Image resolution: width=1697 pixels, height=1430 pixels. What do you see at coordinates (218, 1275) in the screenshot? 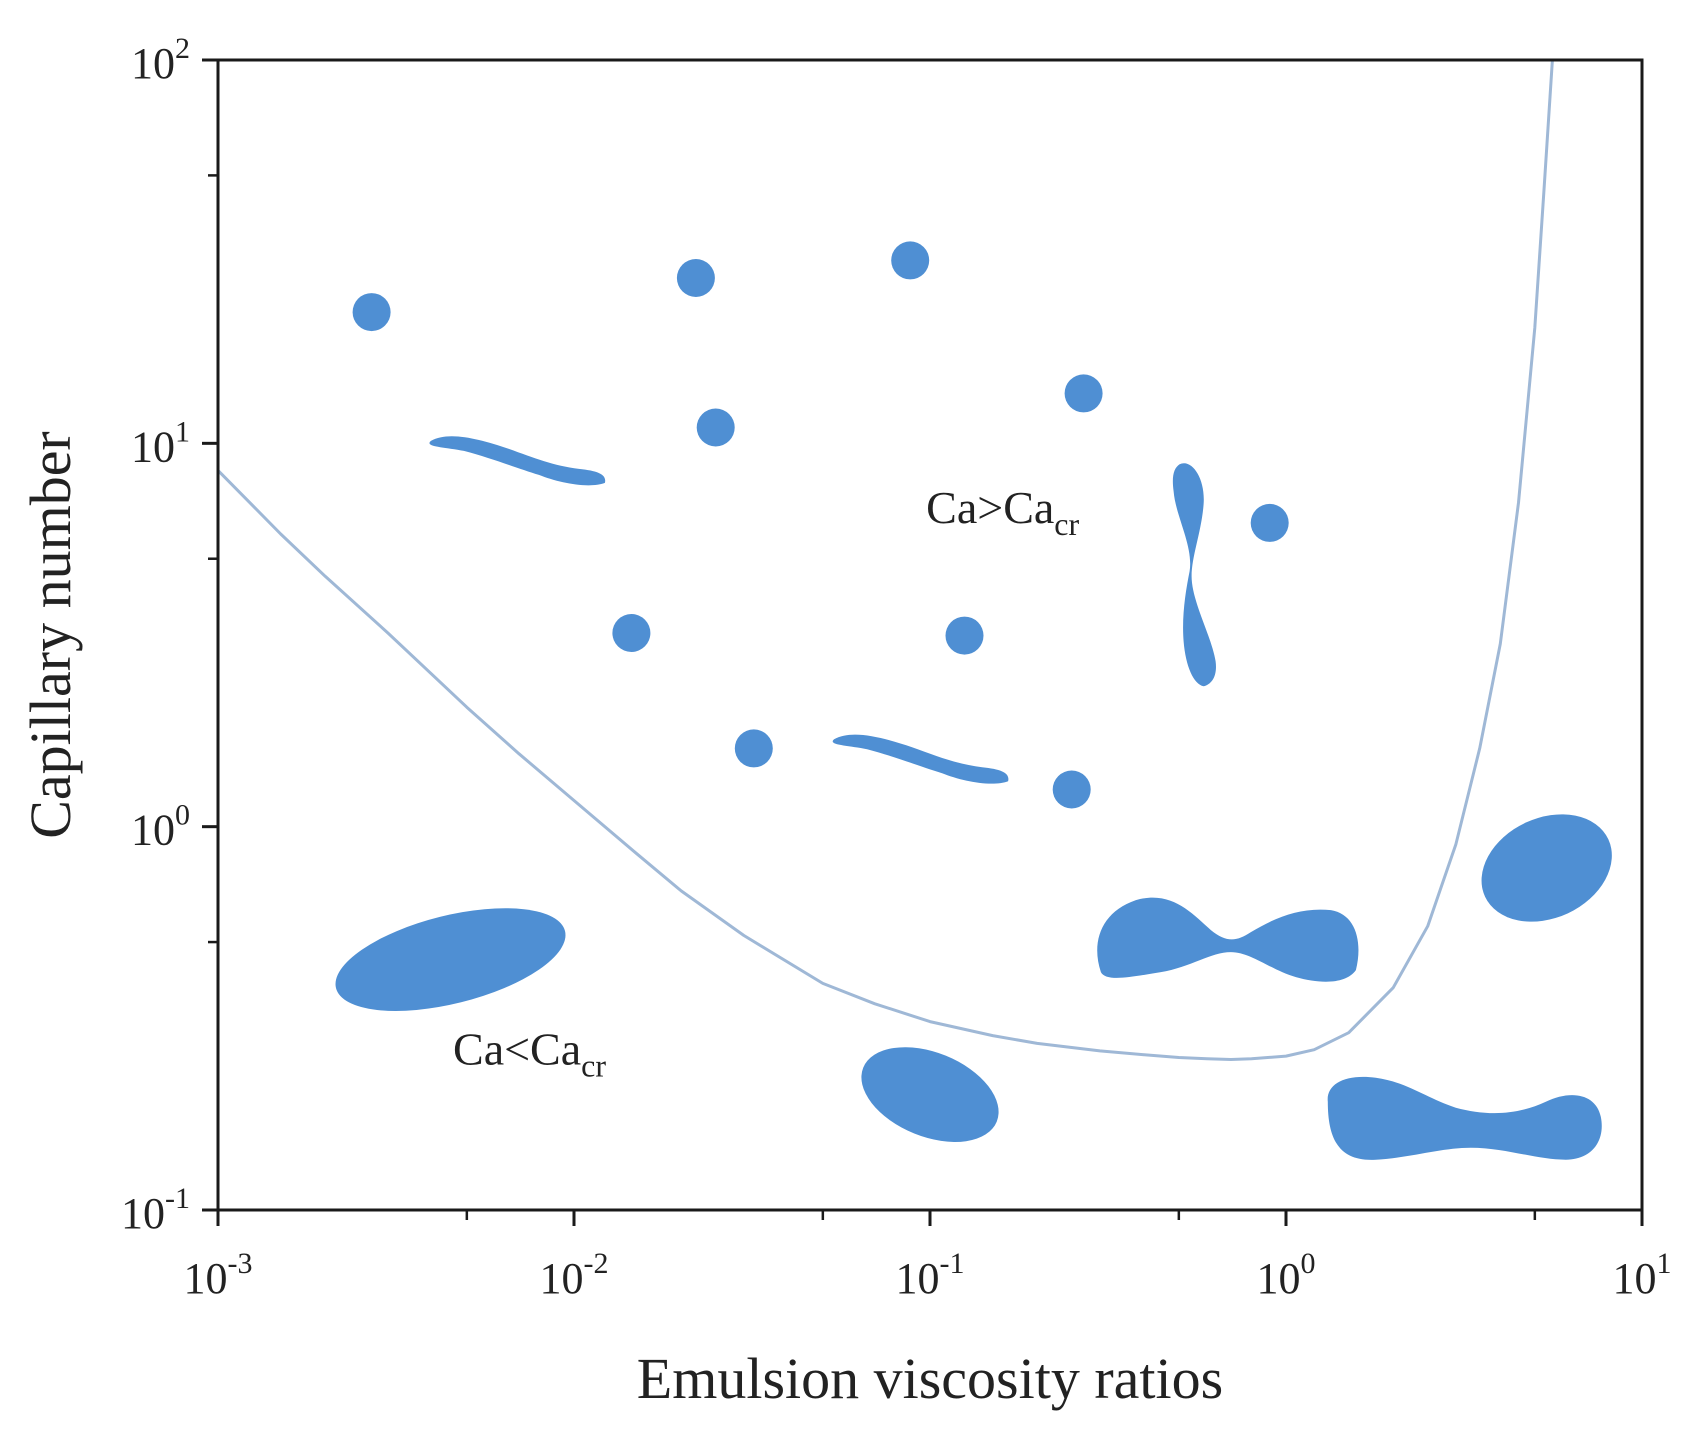
I see `x-tick-label: 10⁻³` at bounding box center [218, 1275].